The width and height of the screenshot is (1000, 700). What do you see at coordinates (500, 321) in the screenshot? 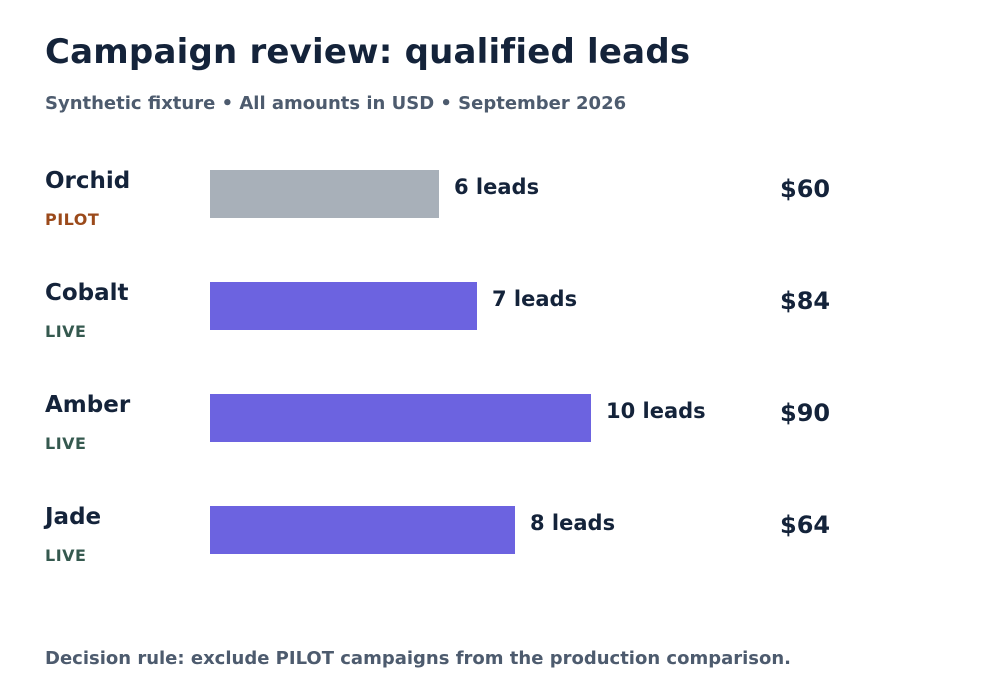
I see `campaign-row: Cobalt LIVE 7 leads $84` at bounding box center [500, 321].